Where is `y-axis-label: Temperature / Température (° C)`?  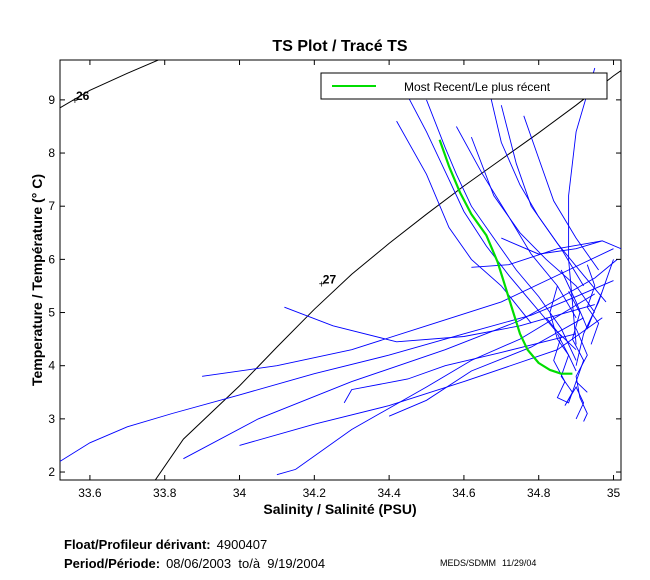
y-axis-label: Temperature / Température (° C) is located at coordinates (37, 280).